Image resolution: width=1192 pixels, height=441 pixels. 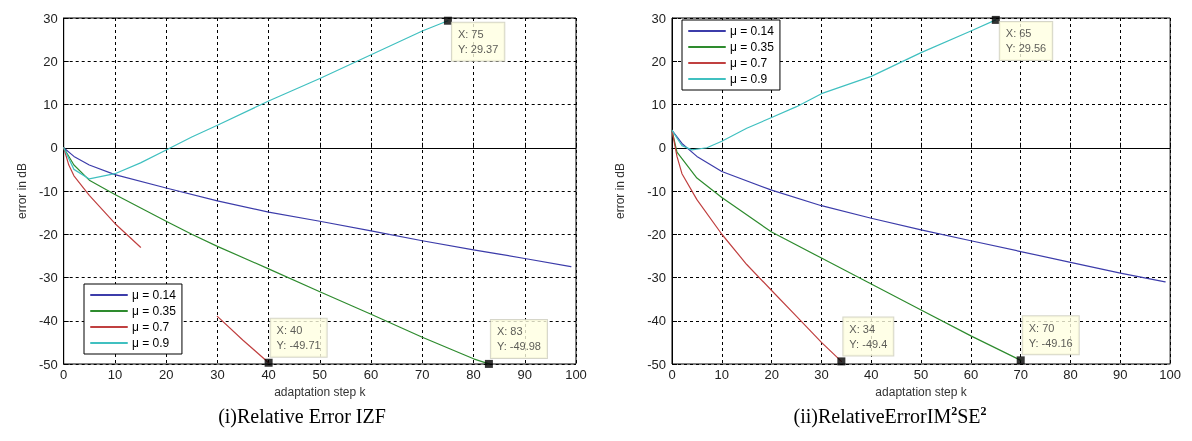 I want to click on annotation: X: 83 Y: -49.98, so click(x=518, y=339).